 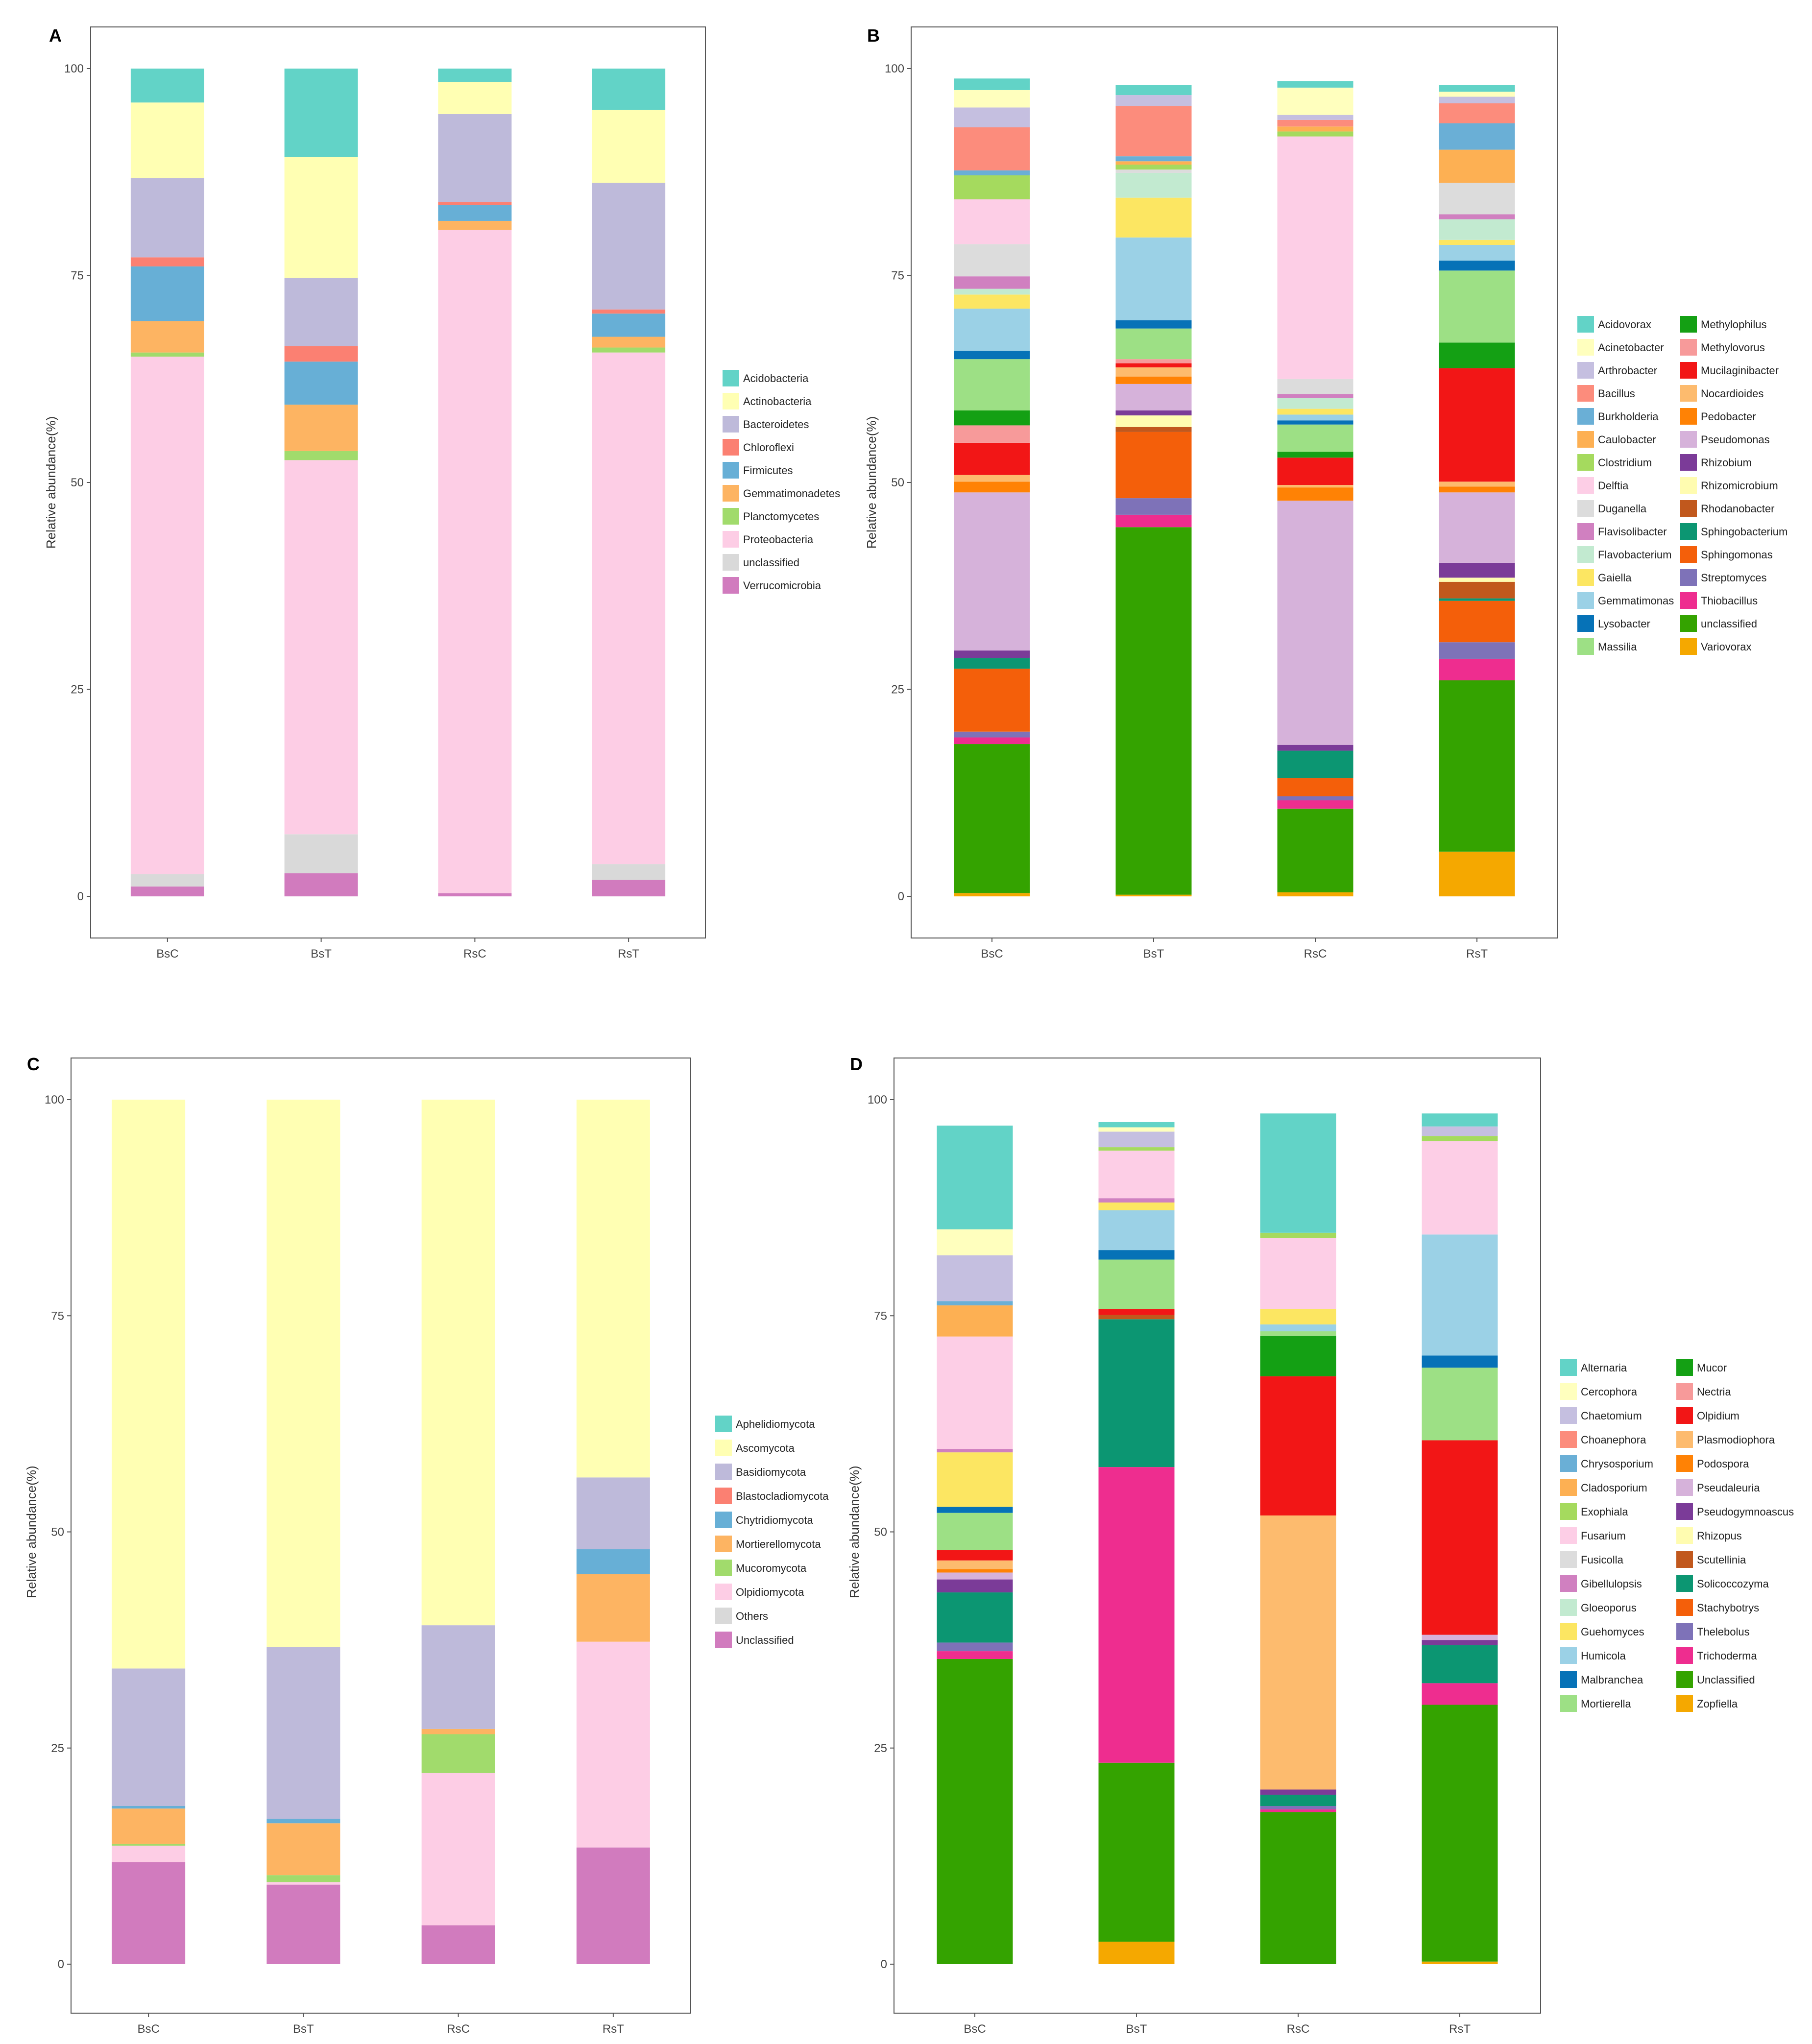 I want to click on legend-label-blastocladiomycota: Blastocladiomycota, so click(x=783, y=1496).